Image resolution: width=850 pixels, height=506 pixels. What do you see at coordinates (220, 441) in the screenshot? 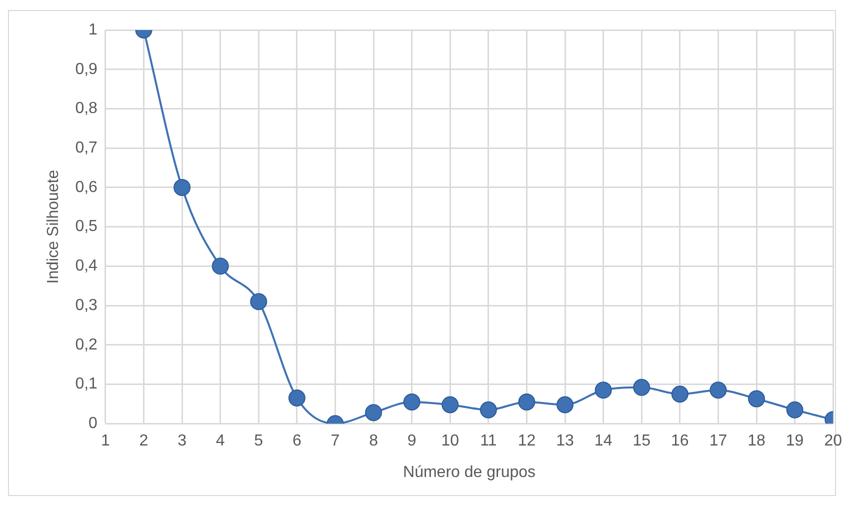
I see `x-tick-label: 4` at bounding box center [220, 441].